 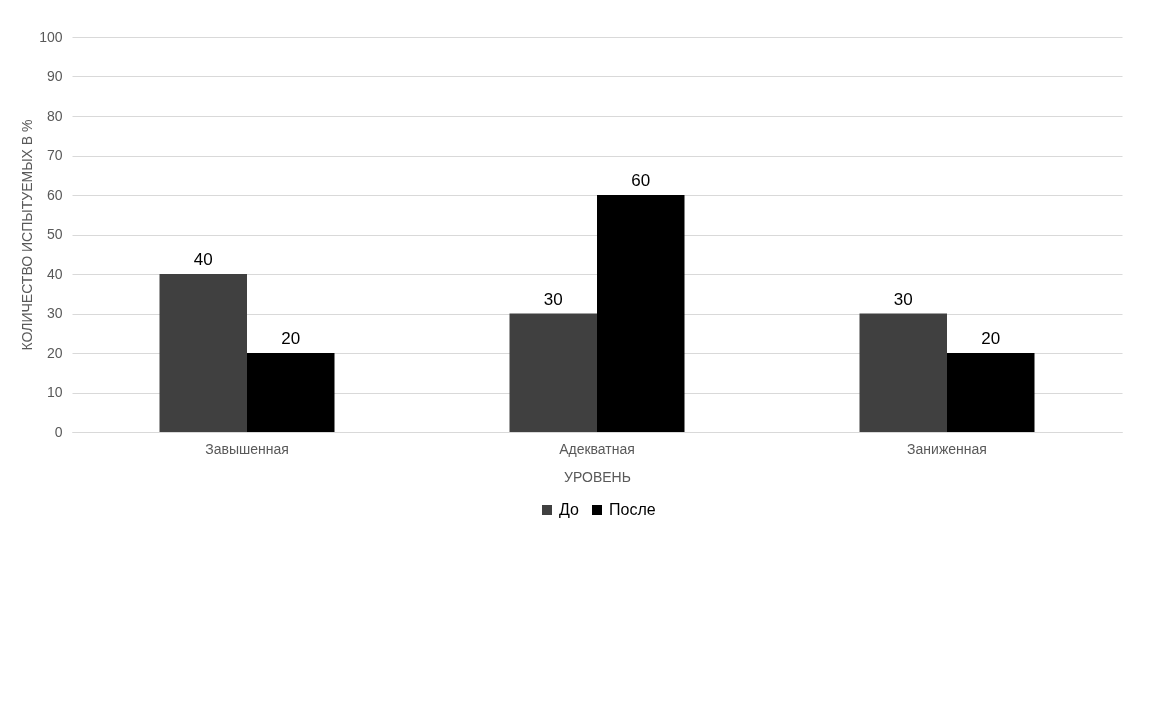 I want to click on y-tick-label: 20, so click(x=54, y=352).